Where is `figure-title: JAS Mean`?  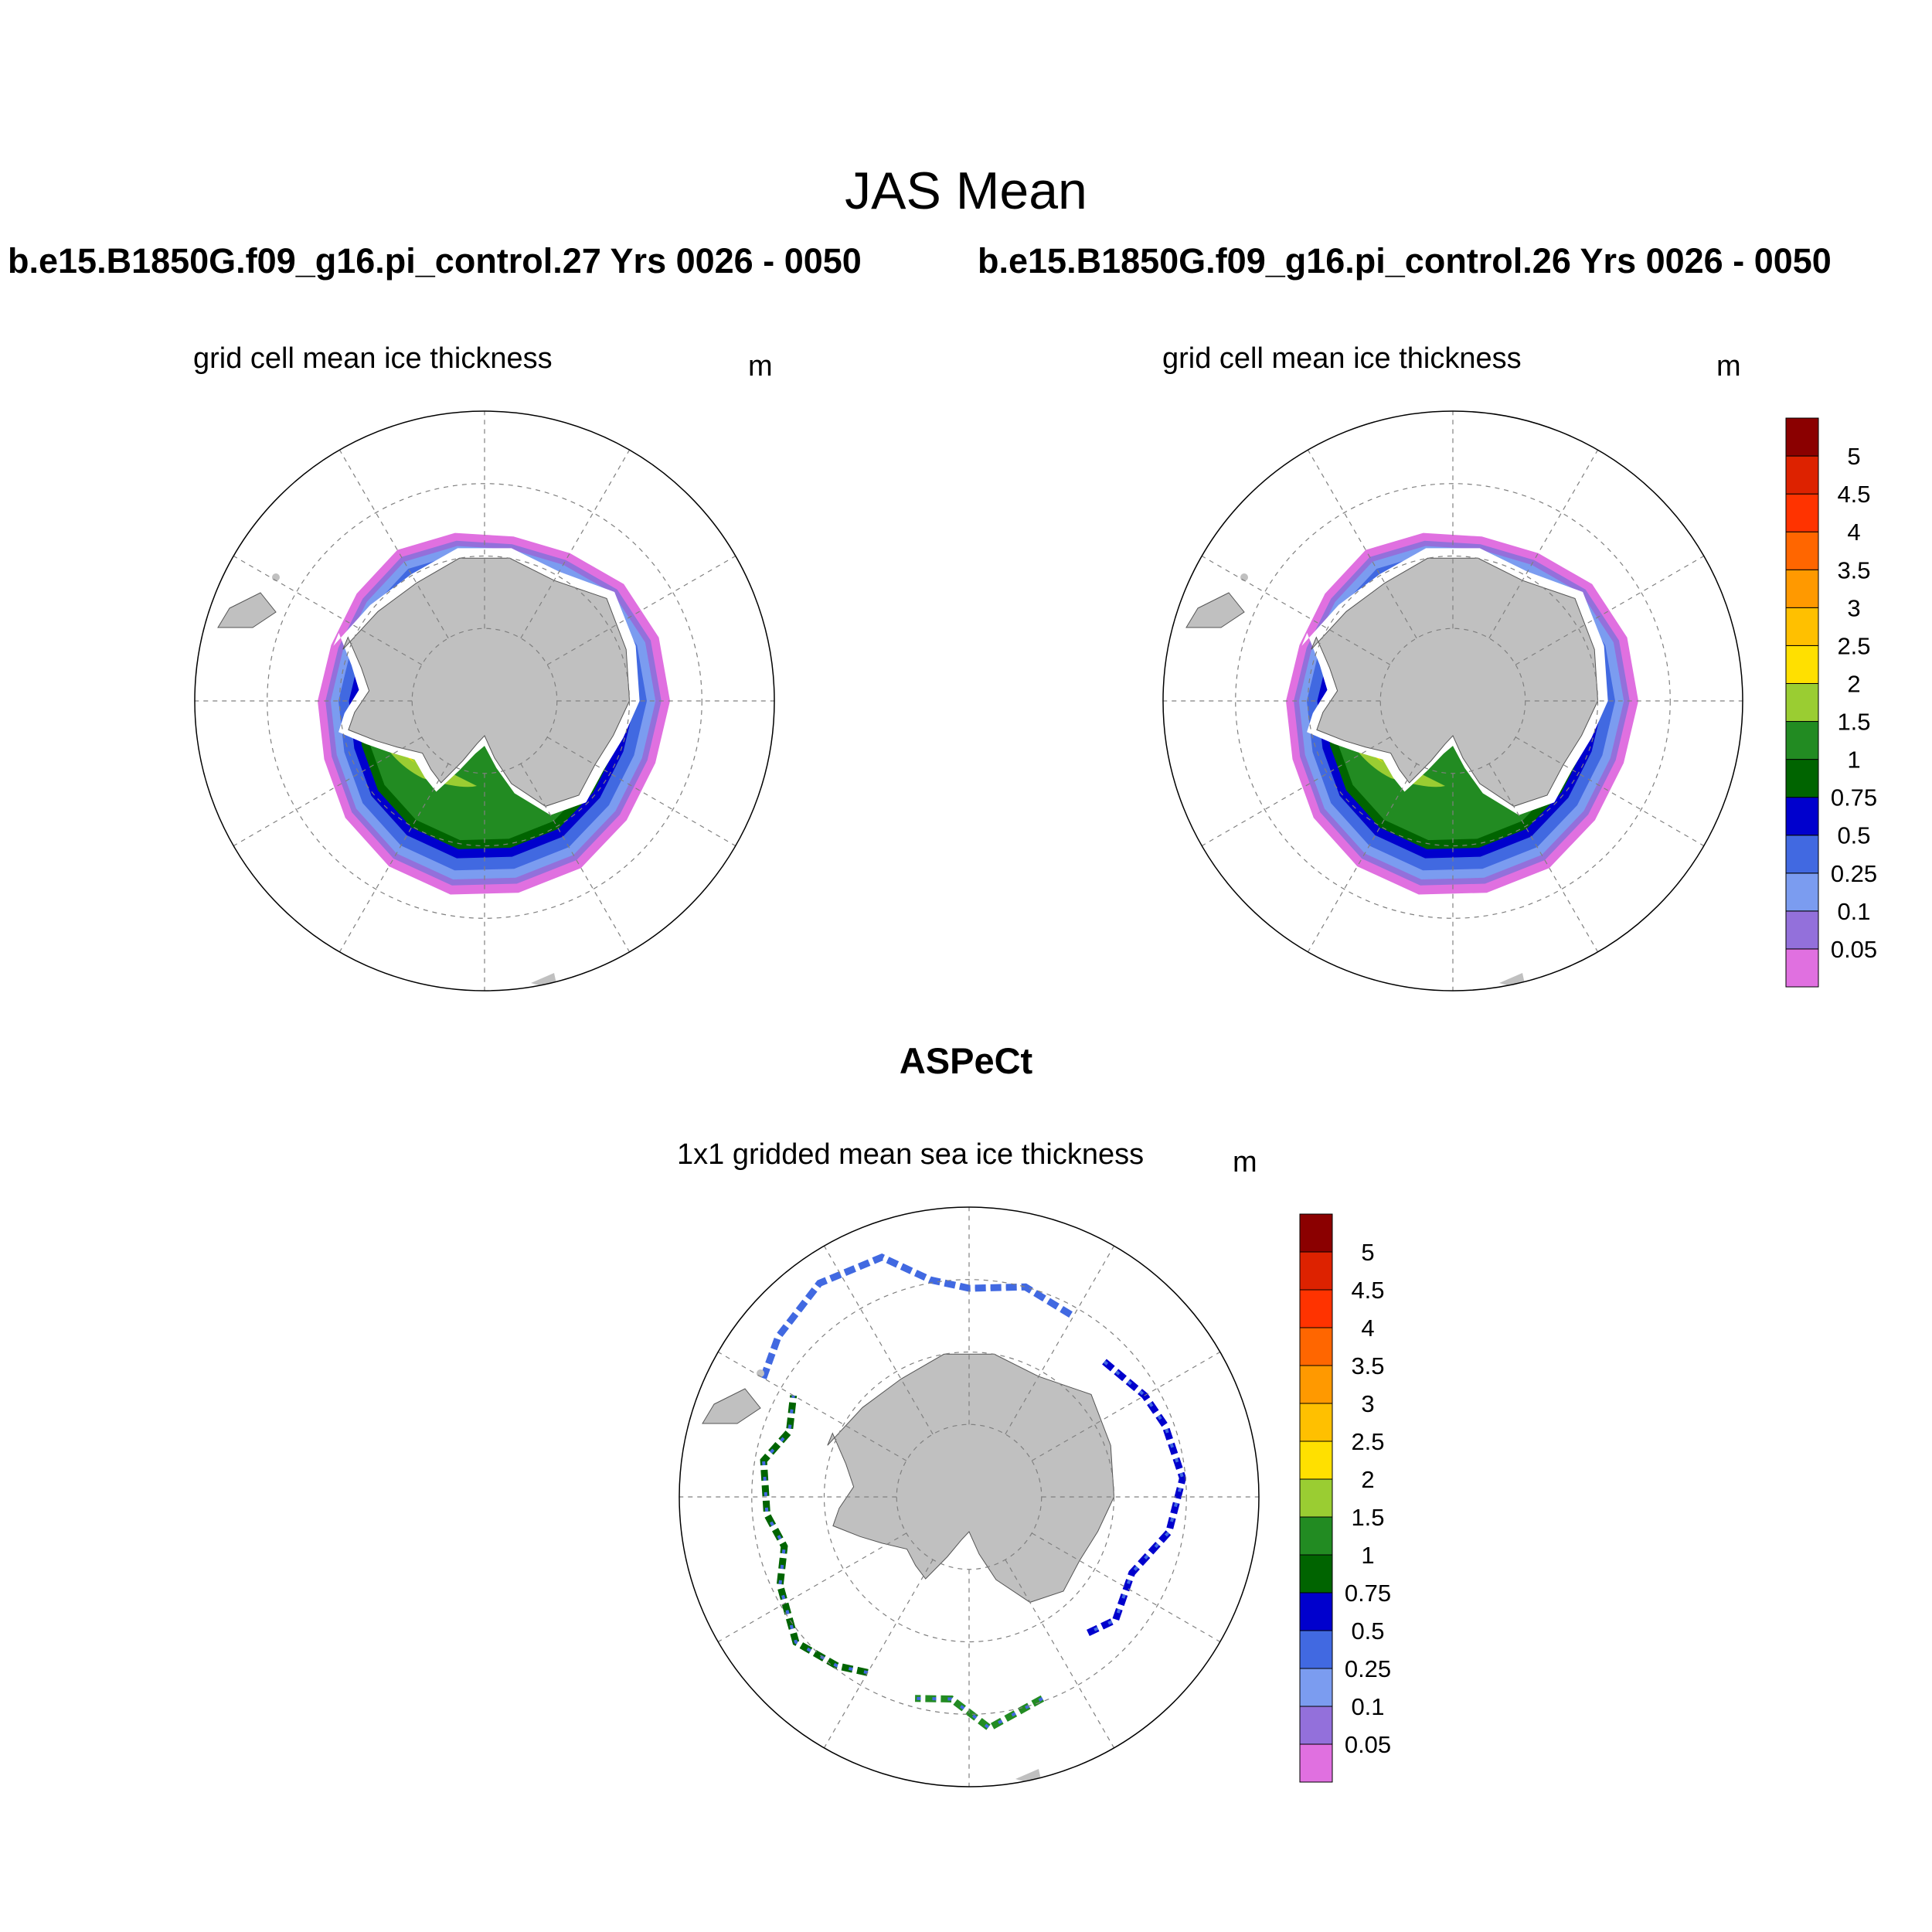
figure-title: JAS Mean is located at coordinates (966, 191).